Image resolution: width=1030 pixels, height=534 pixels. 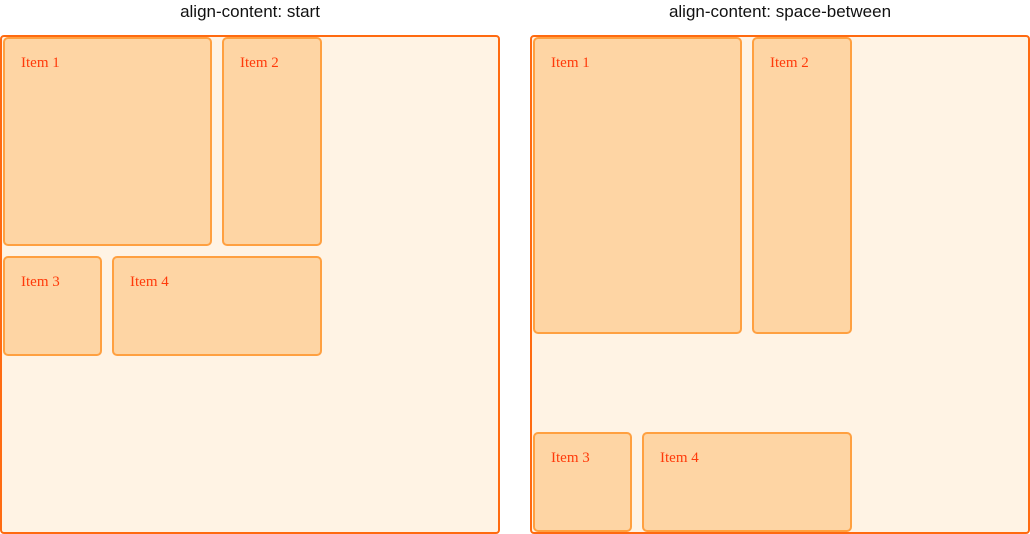 What do you see at coordinates (250, 11) in the screenshot?
I see `panel-title-start: align-content: start` at bounding box center [250, 11].